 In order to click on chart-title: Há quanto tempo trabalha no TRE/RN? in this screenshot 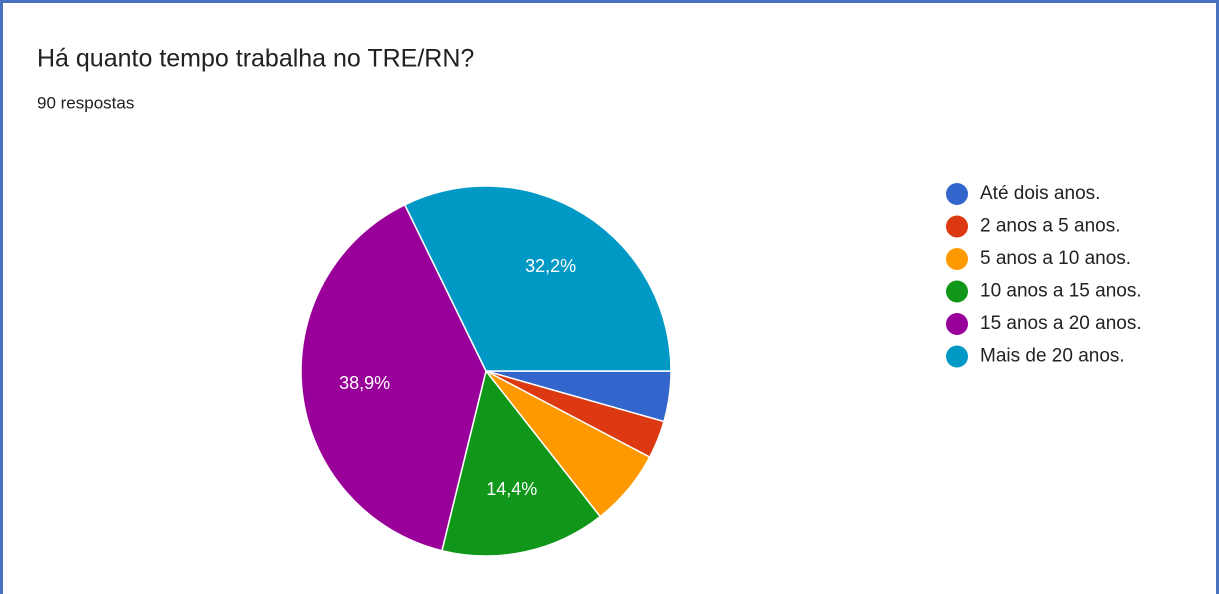, I will do `click(255, 59)`.